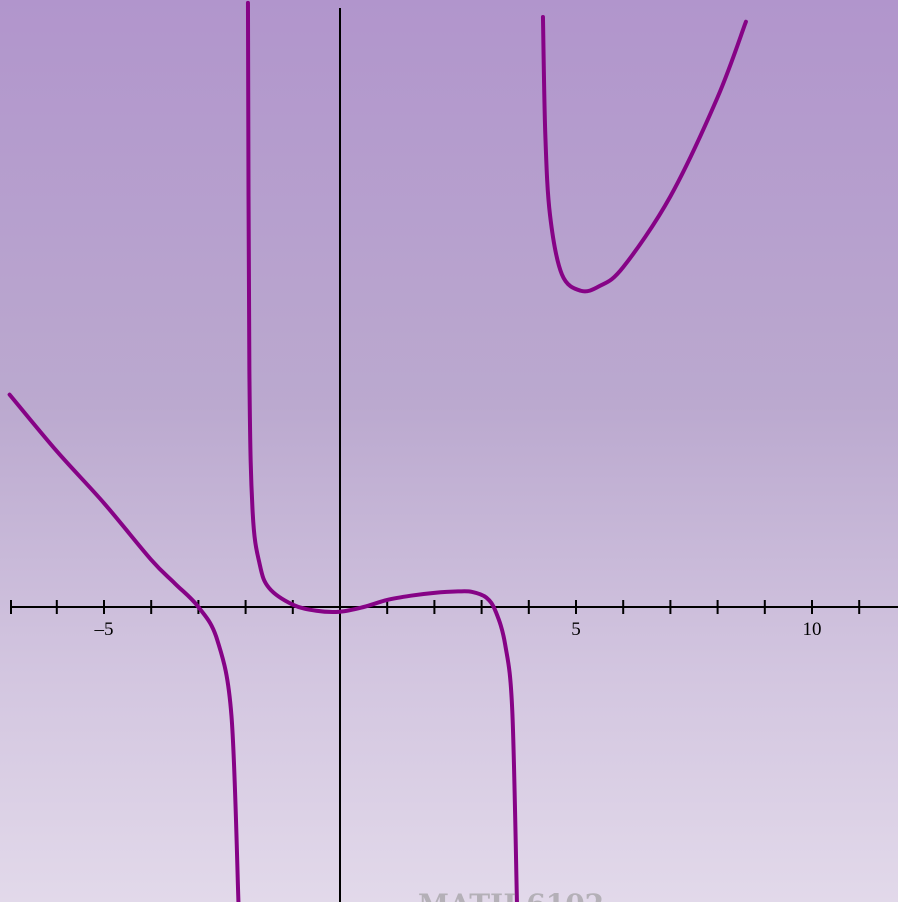 Image resolution: width=898 pixels, height=902 pixels. I want to click on x-tick-label: 10, so click(812, 629).